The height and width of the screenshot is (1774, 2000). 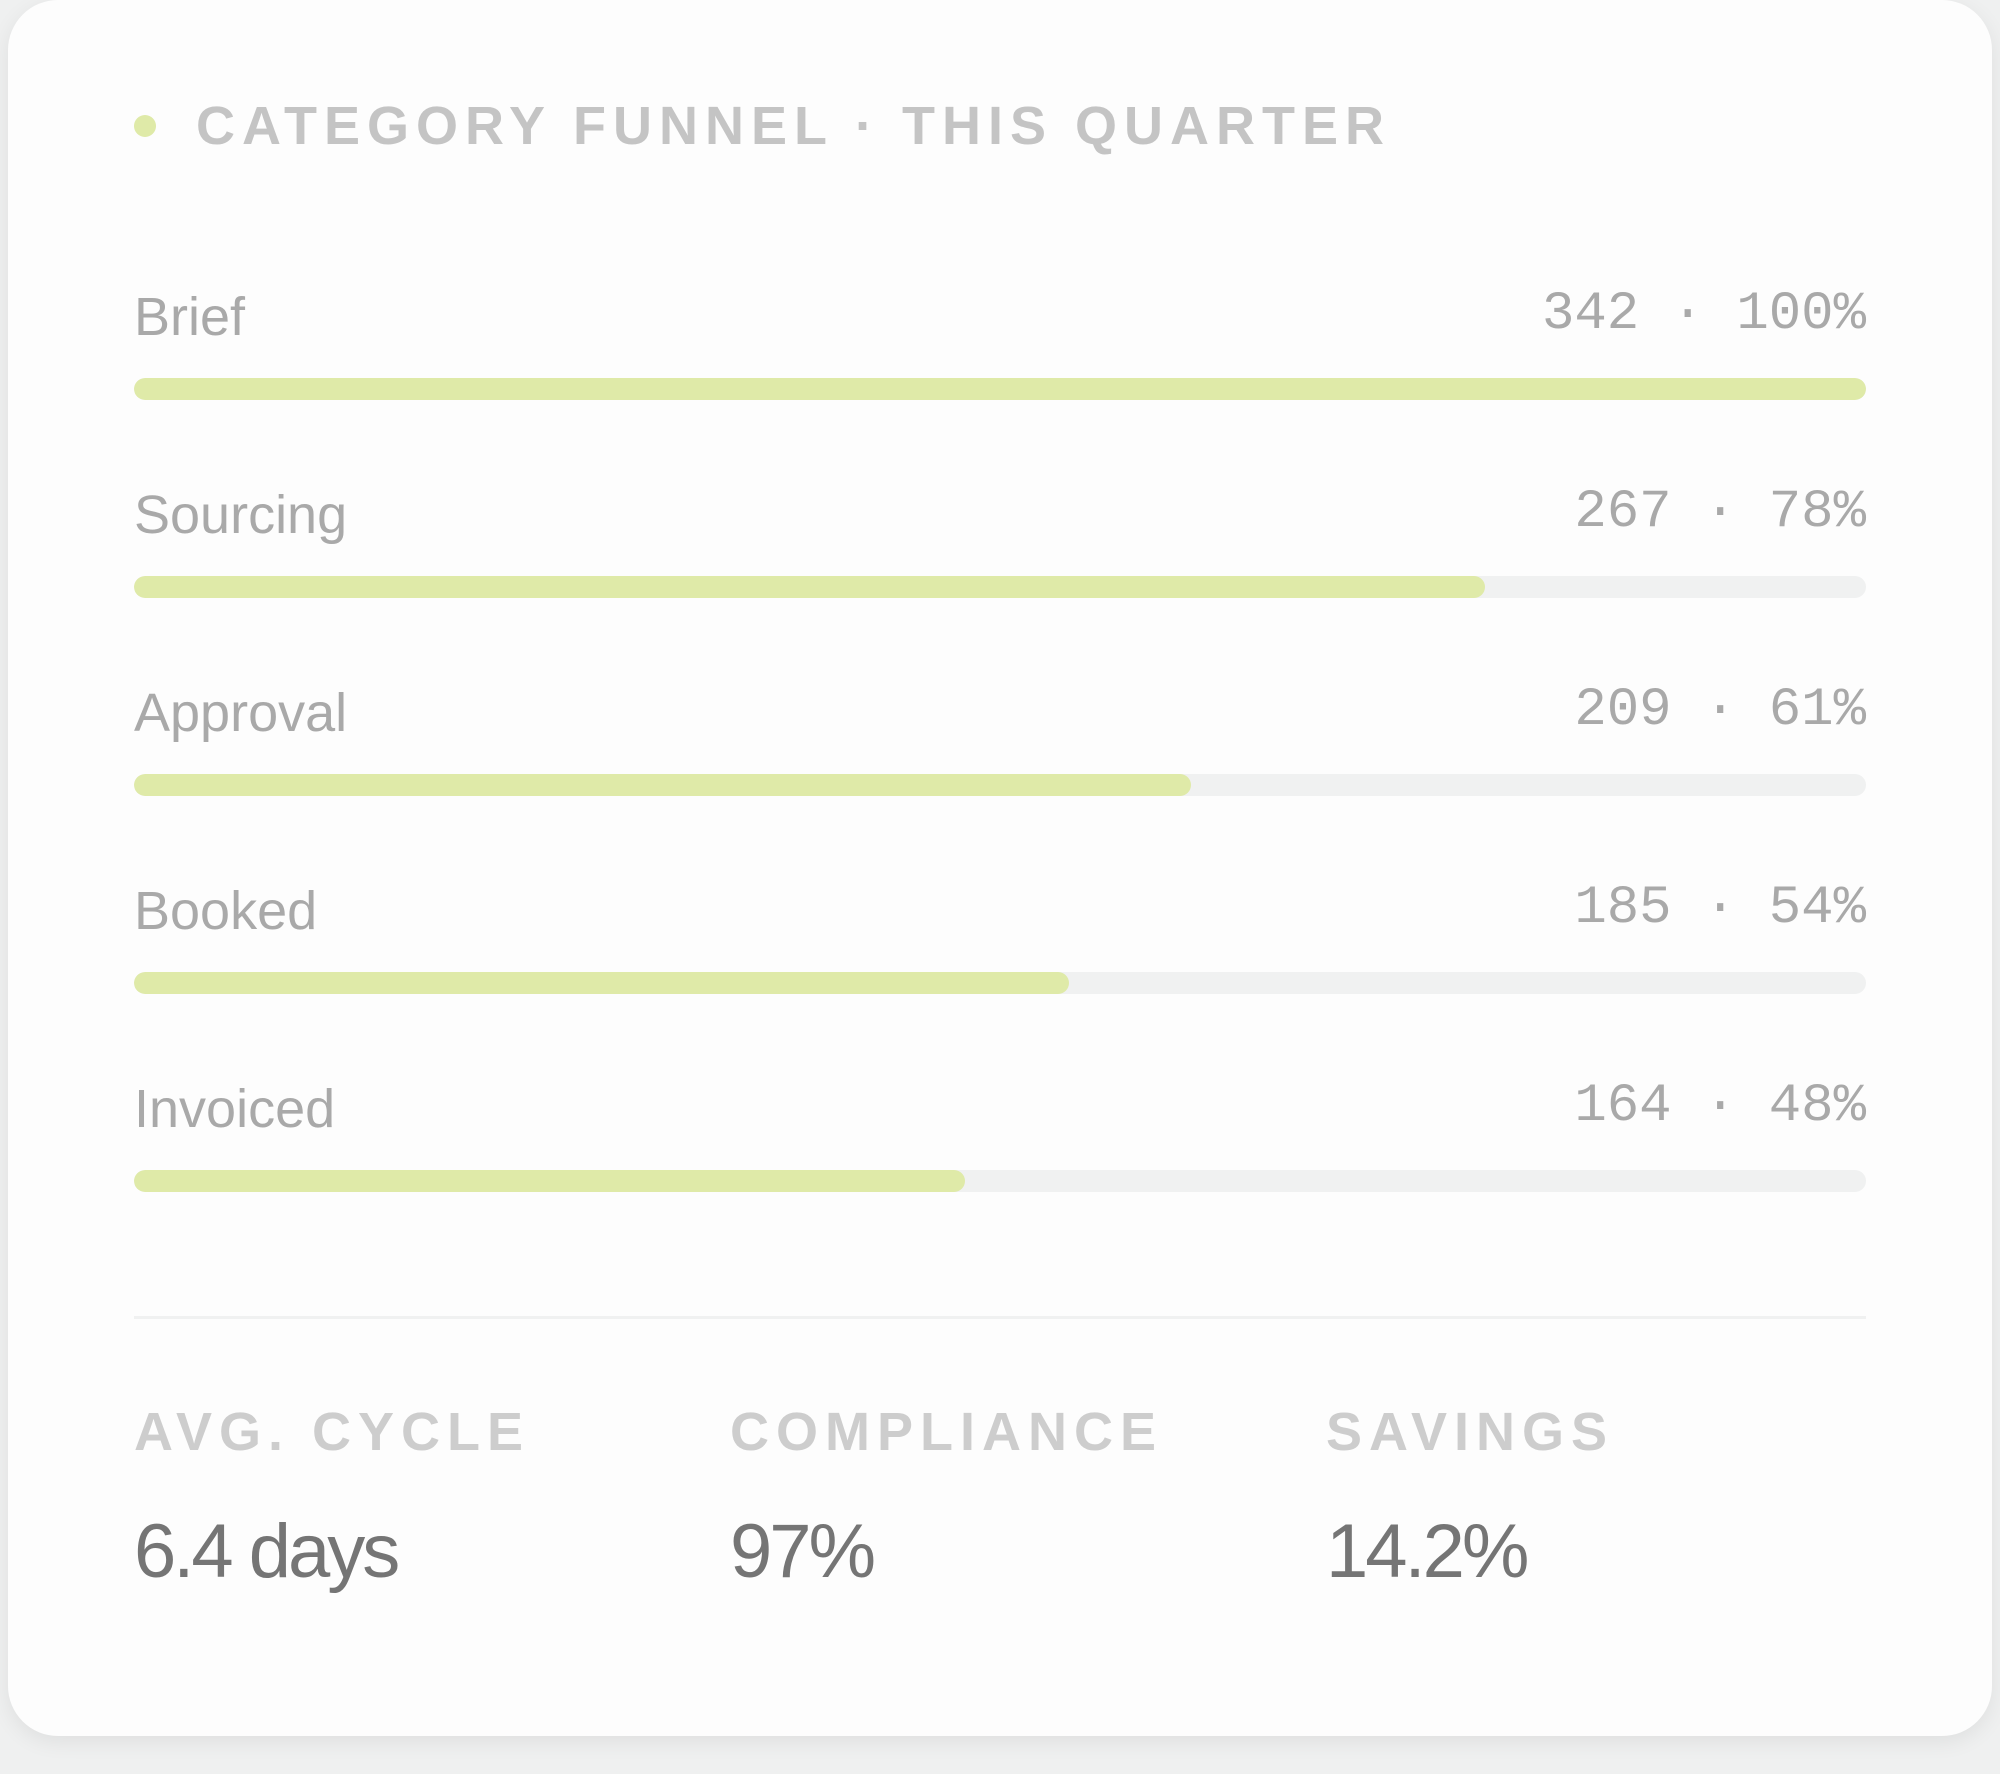 What do you see at coordinates (267, 1551) in the screenshot?
I see `stat-value: 6.4 days` at bounding box center [267, 1551].